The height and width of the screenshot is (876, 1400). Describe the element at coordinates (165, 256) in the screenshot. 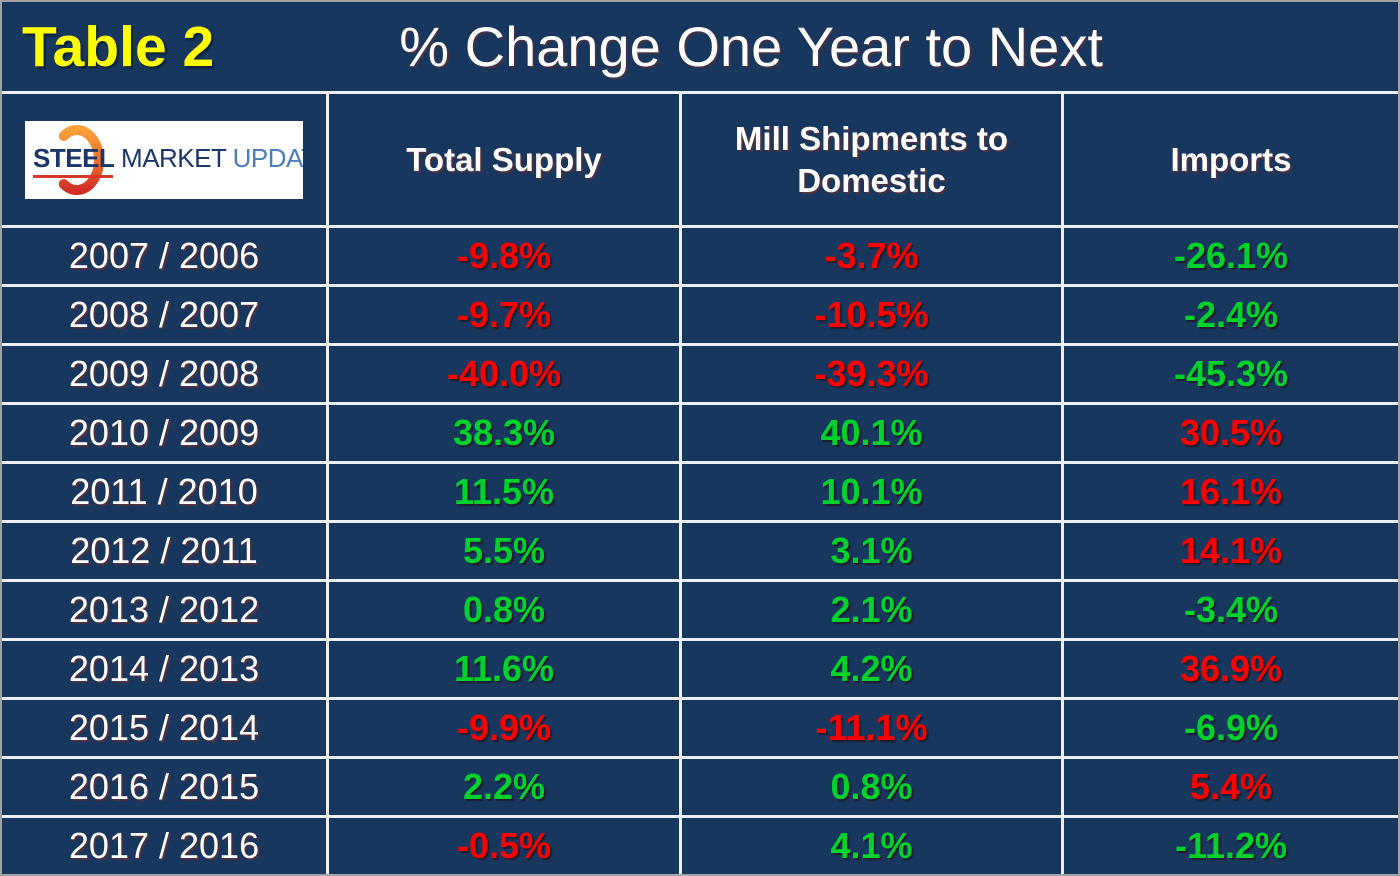

I see `row-year-label: 2007 / 2006` at that location.